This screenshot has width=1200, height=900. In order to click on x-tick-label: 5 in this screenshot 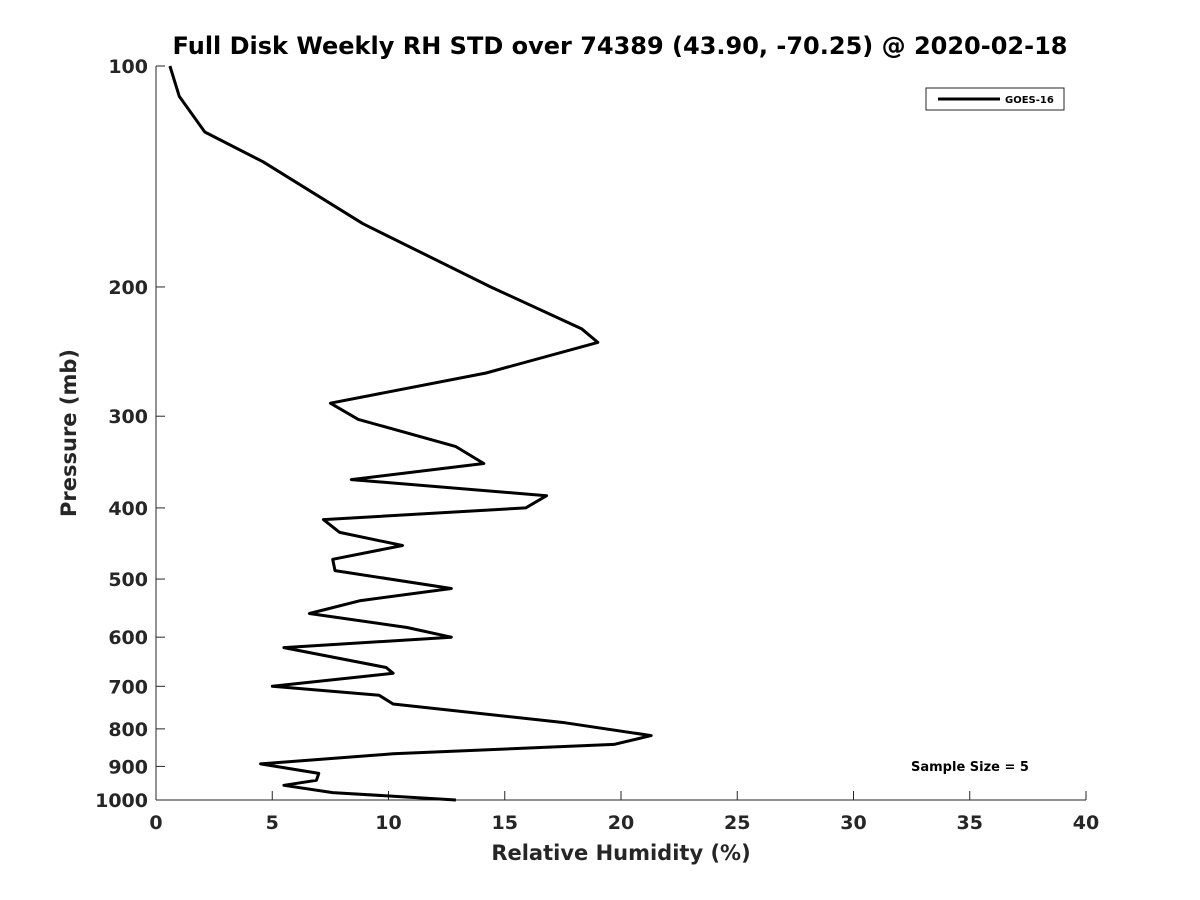, I will do `click(272, 823)`.